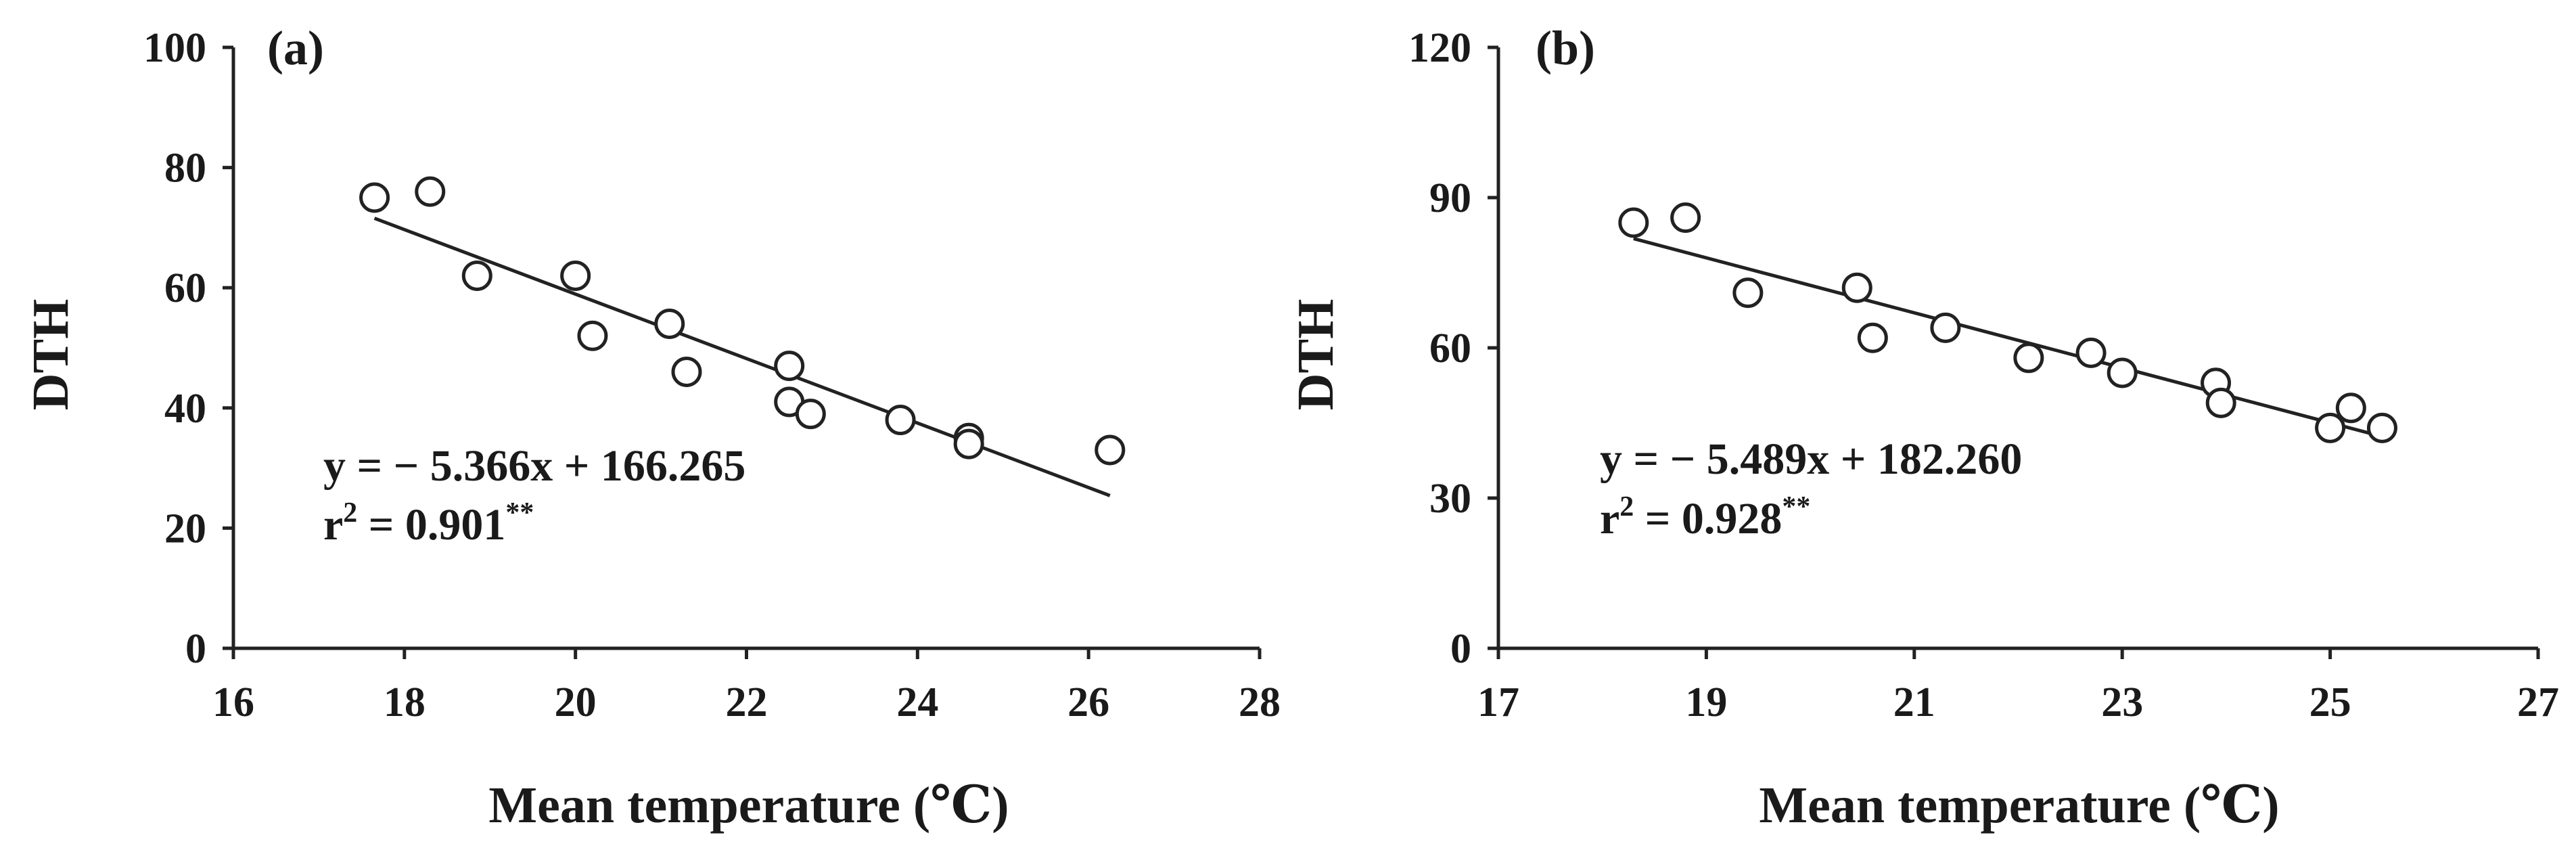 Image resolution: width=2576 pixels, height=852 pixels. I want to click on equation-a: y = − 5.366x + 166.265, so click(534, 466).